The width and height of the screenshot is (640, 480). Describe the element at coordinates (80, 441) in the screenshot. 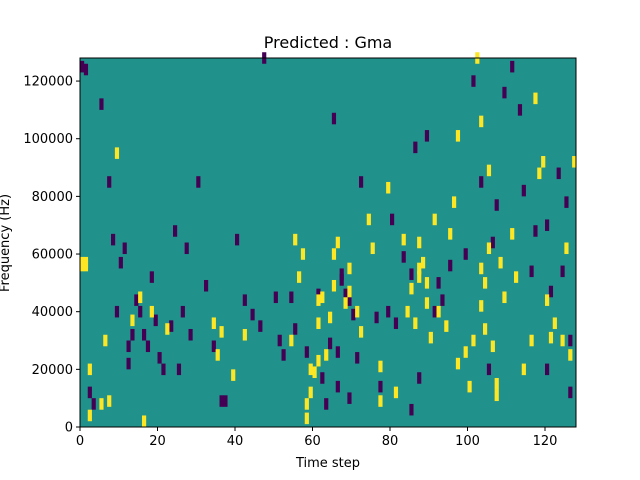

I see `x-tick-label: 0` at that location.